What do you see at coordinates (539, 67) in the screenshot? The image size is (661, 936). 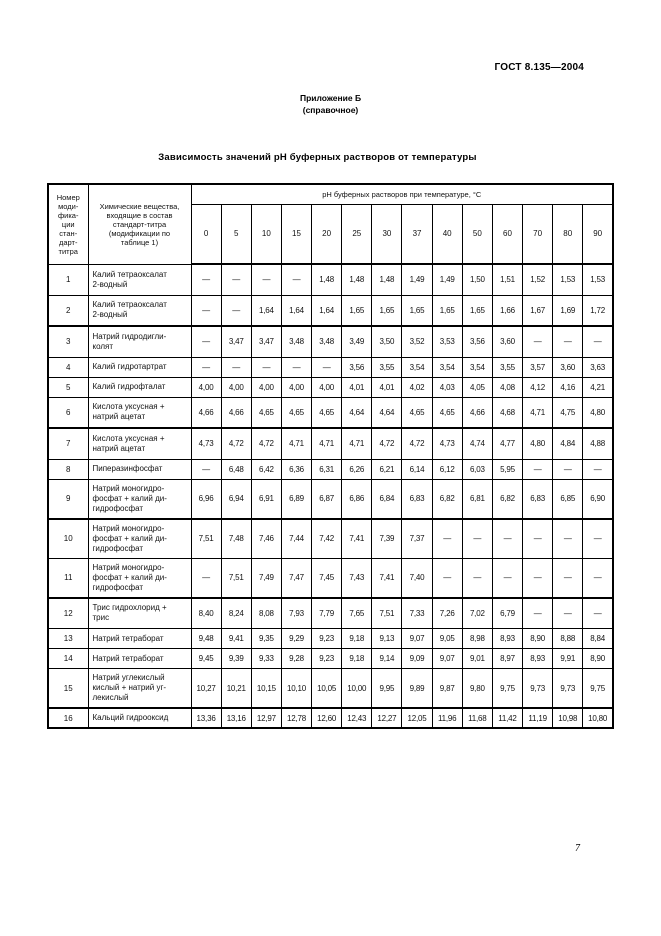 I see `standard-reference: ГОСТ 8.135—2004` at bounding box center [539, 67].